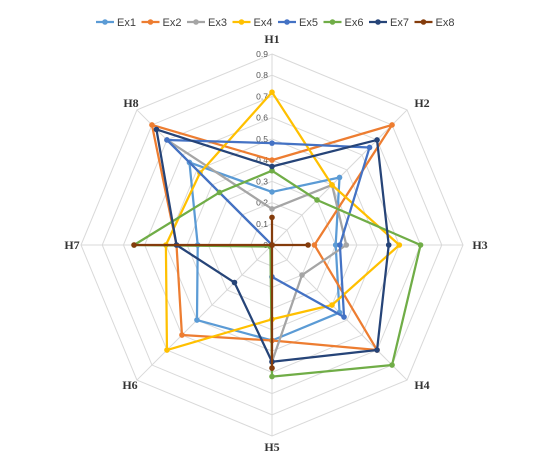 The height and width of the screenshot is (465, 550). I want to click on legend-label: Ex3, so click(217, 23).